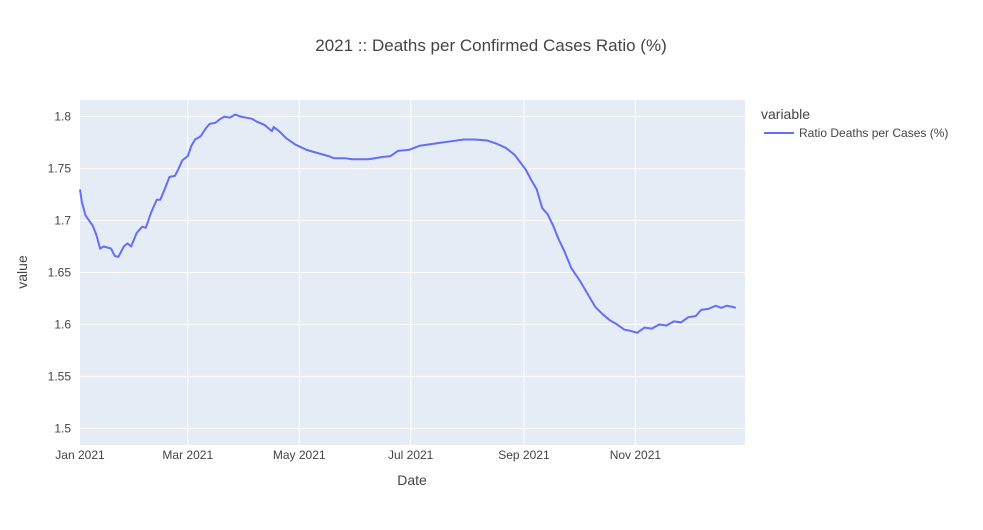 The height and width of the screenshot is (530, 983). Describe the element at coordinates (80, 455) in the screenshot. I see `x-tick-label: Jan 2021` at that location.